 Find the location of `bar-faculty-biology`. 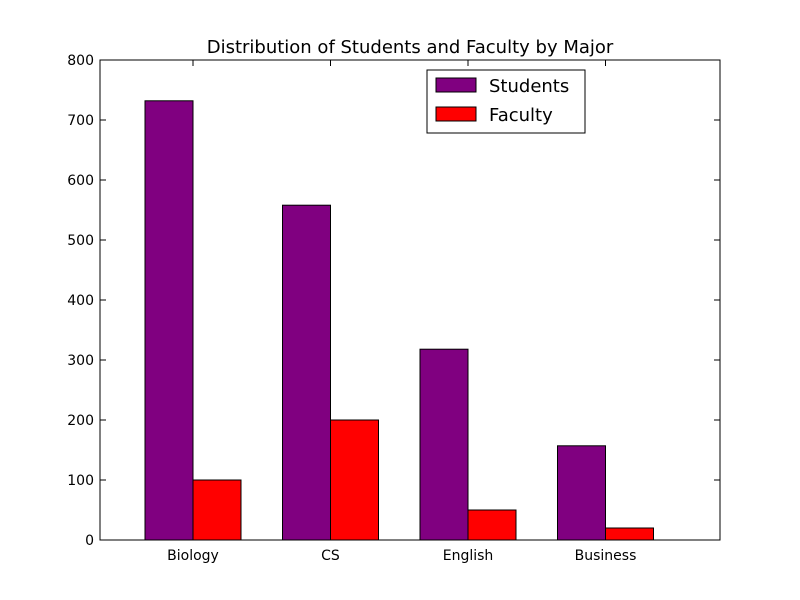

bar-faculty-biology is located at coordinates (217, 510).